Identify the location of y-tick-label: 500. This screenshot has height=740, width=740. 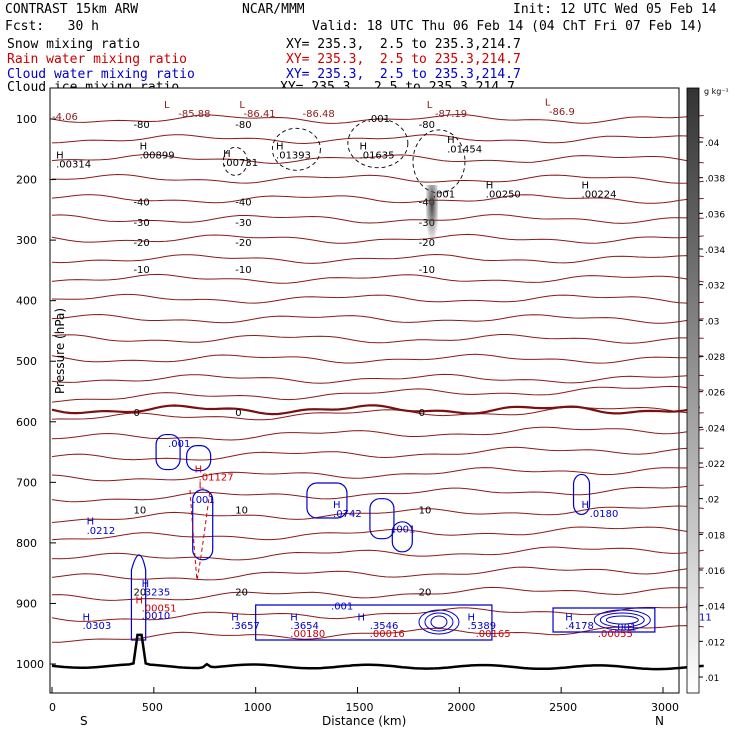
(26, 361).